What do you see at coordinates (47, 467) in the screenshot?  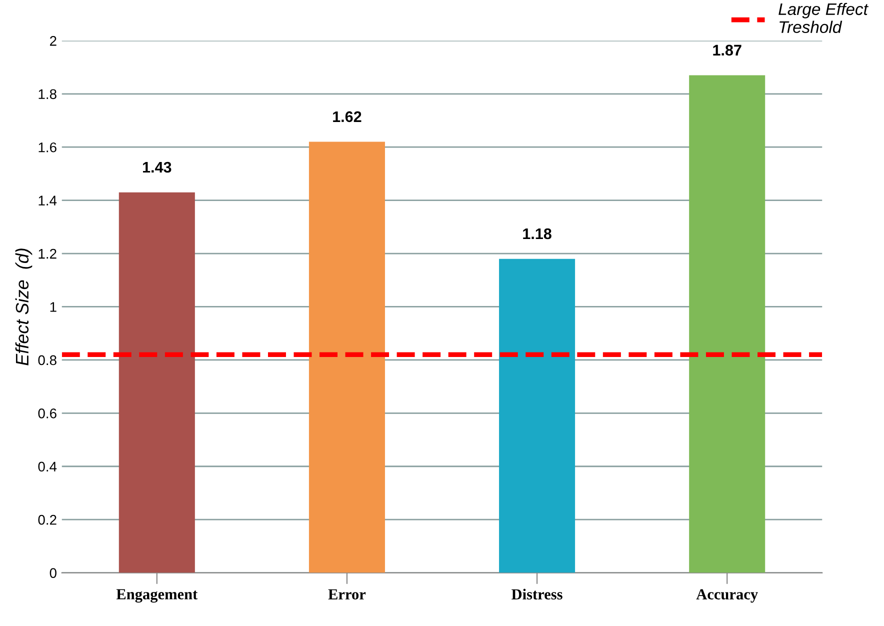 I see `y-tick-label: 0.4` at bounding box center [47, 467].